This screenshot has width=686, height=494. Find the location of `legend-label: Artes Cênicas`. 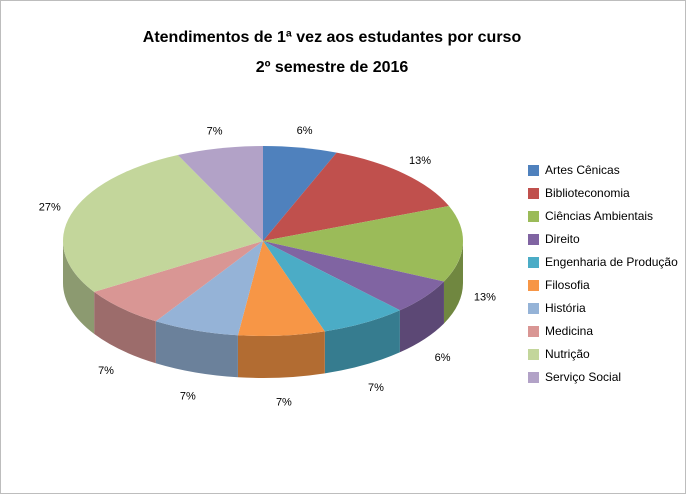

legend-label: Artes Cênicas is located at coordinates (582, 170).